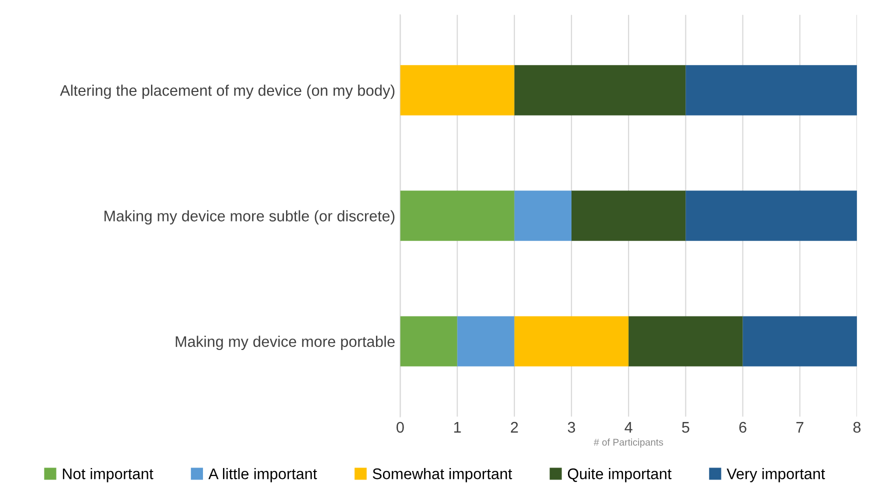  What do you see at coordinates (776, 475) in the screenshot?
I see `legend-label: Very important` at bounding box center [776, 475].